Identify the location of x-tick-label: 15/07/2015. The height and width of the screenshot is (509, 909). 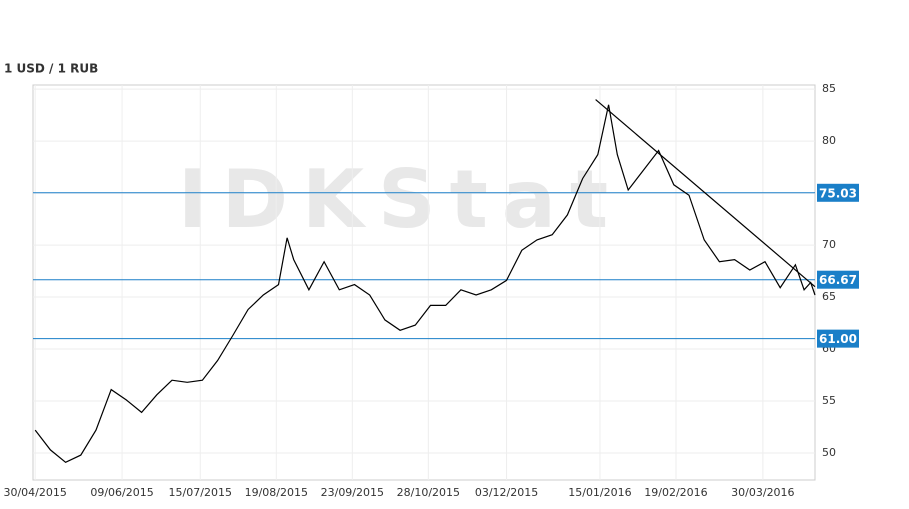
(200, 492).